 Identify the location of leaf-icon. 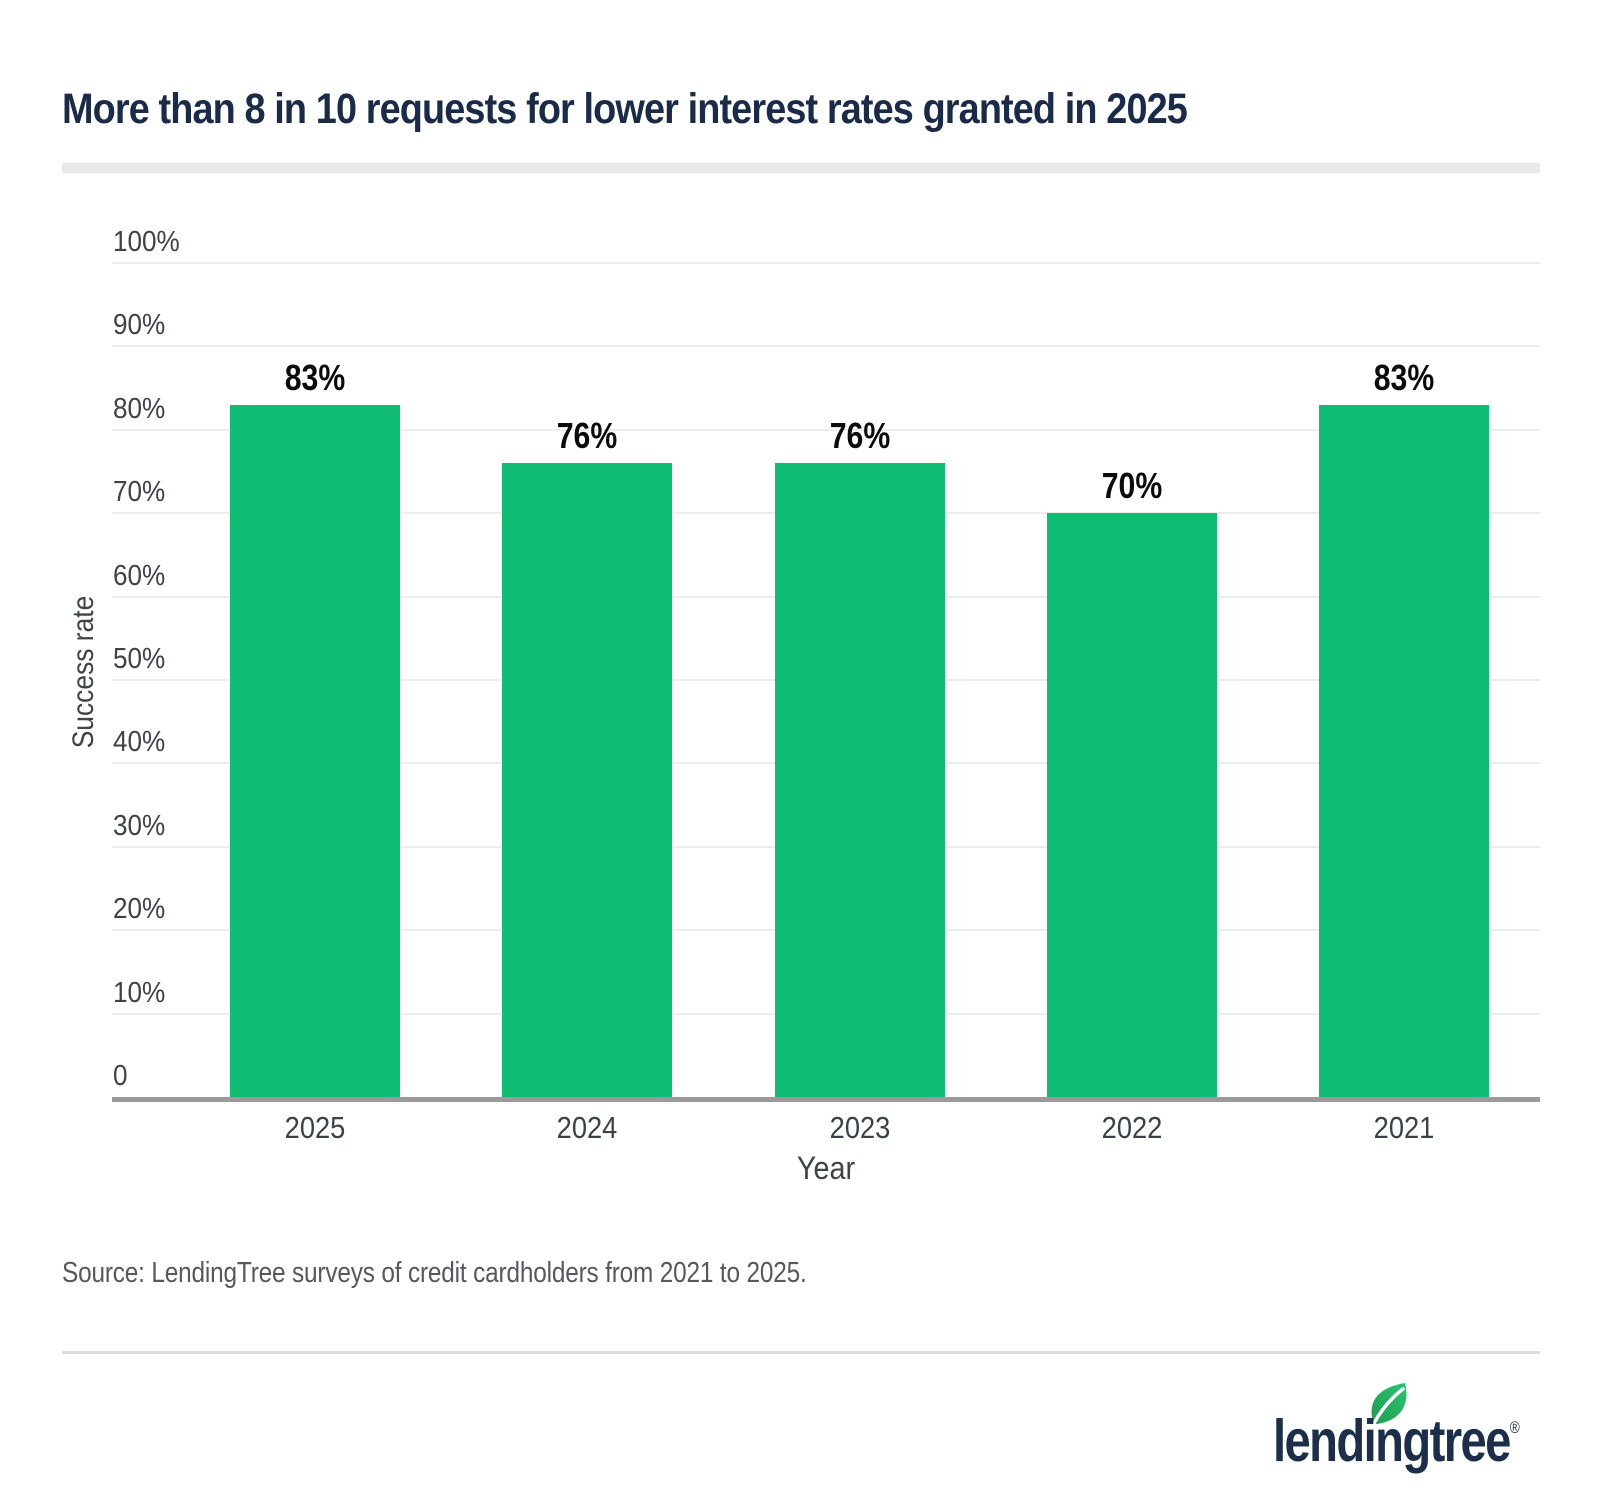
(1389, 1404).